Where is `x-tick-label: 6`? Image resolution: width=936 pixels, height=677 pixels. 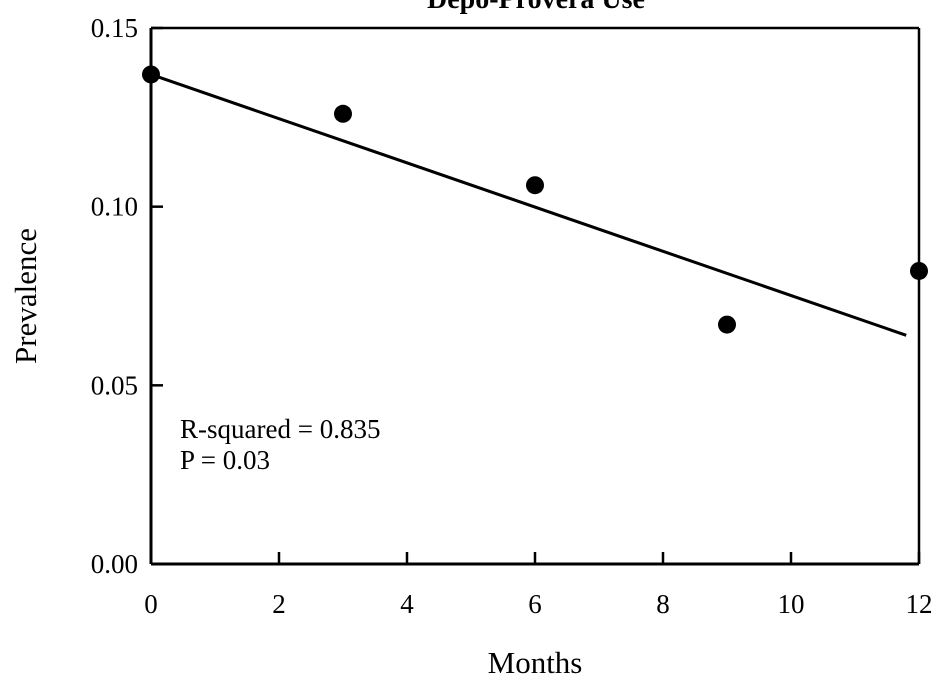
x-tick-label: 6 is located at coordinates (535, 604).